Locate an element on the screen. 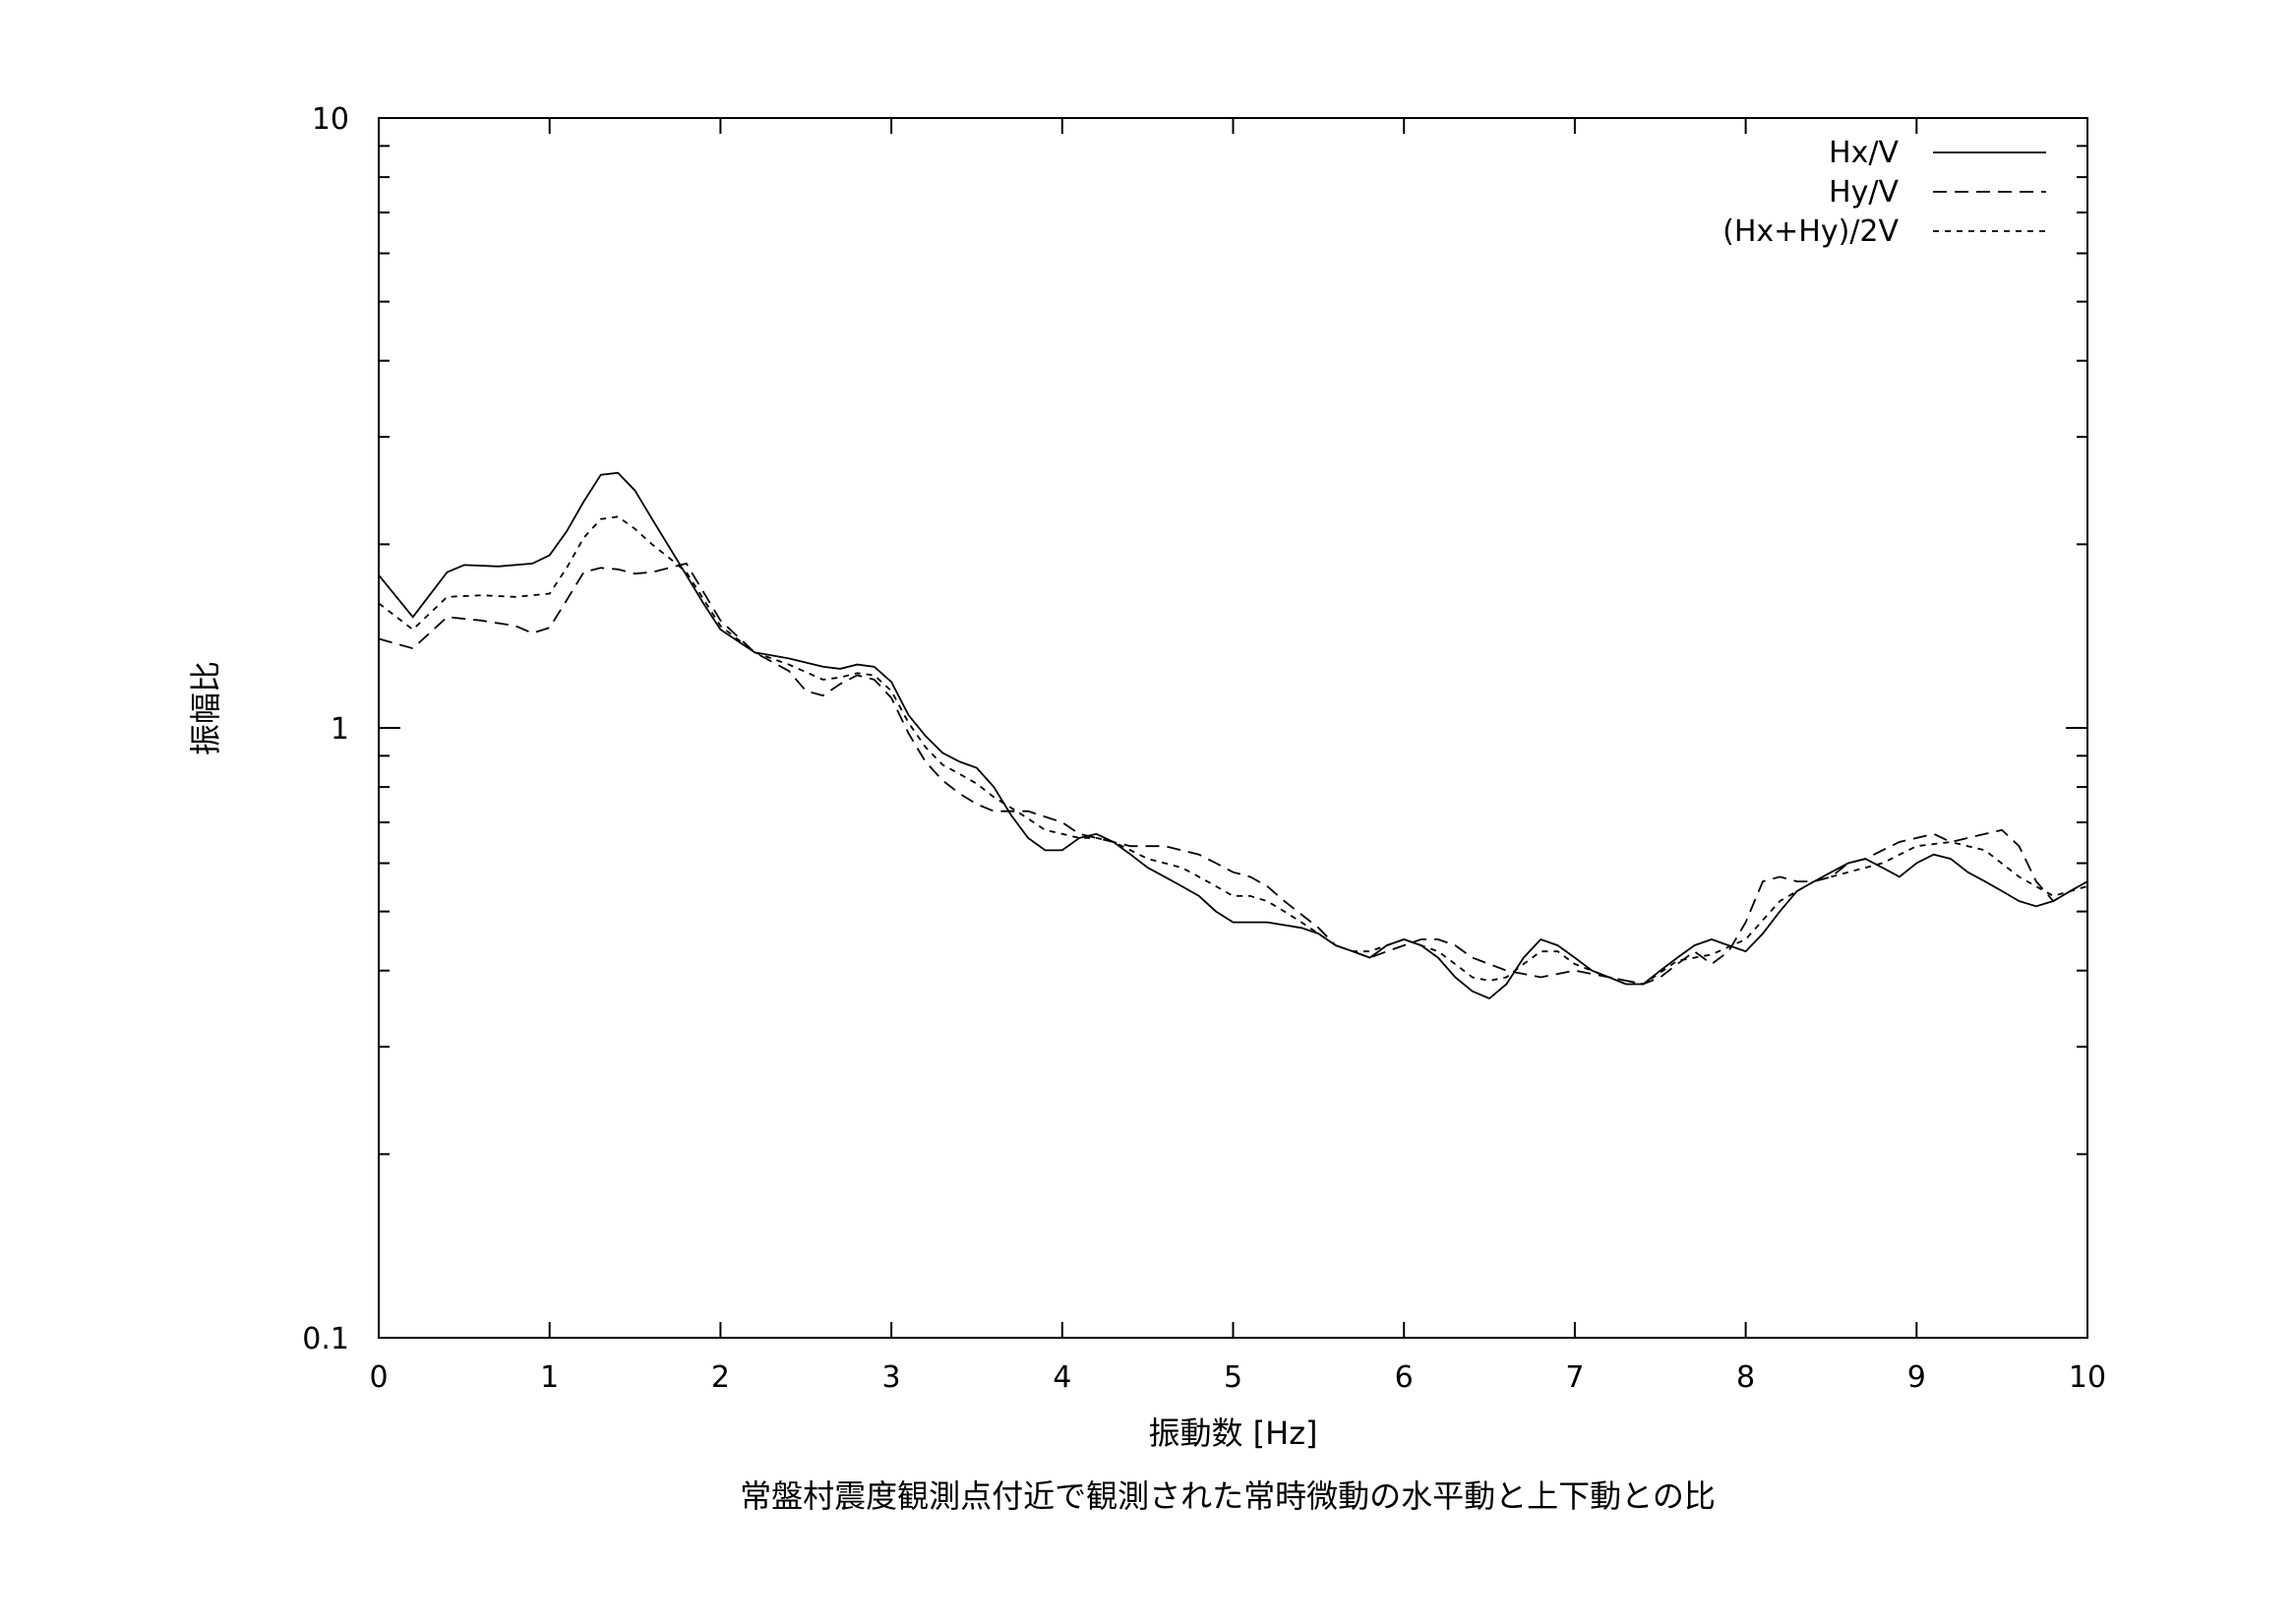 The width and height of the screenshot is (2296, 1624). y-tick-label: 0.1 is located at coordinates (325, 1339).